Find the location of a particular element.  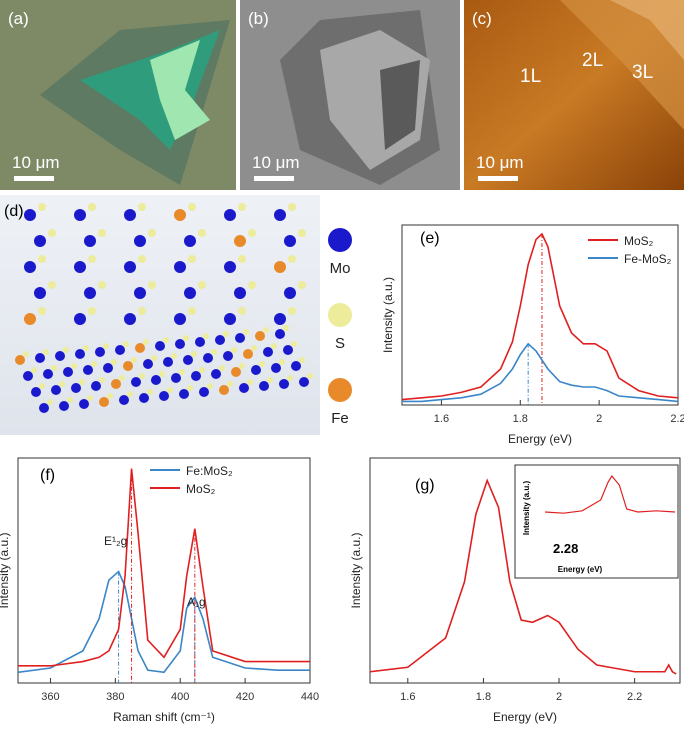

inset-x-label: Energy (eV) is located at coordinates (580, 569).